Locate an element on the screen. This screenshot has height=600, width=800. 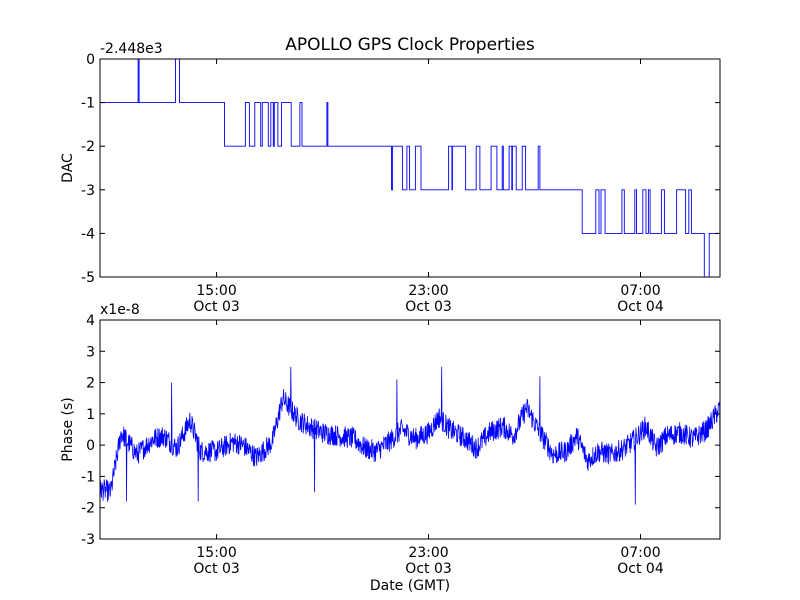
chart-title: APOLLO GPS Clock Properties is located at coordinates (410, 45).